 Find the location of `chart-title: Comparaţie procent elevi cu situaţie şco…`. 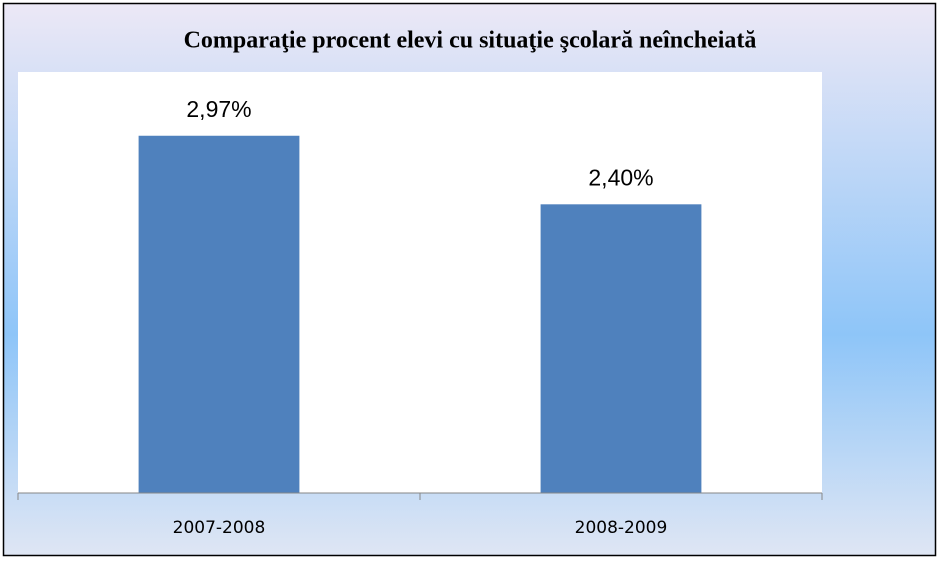

chart-title: Comparaţie procent elevi cu situaţie şco… is located at coordinates (470, 41).